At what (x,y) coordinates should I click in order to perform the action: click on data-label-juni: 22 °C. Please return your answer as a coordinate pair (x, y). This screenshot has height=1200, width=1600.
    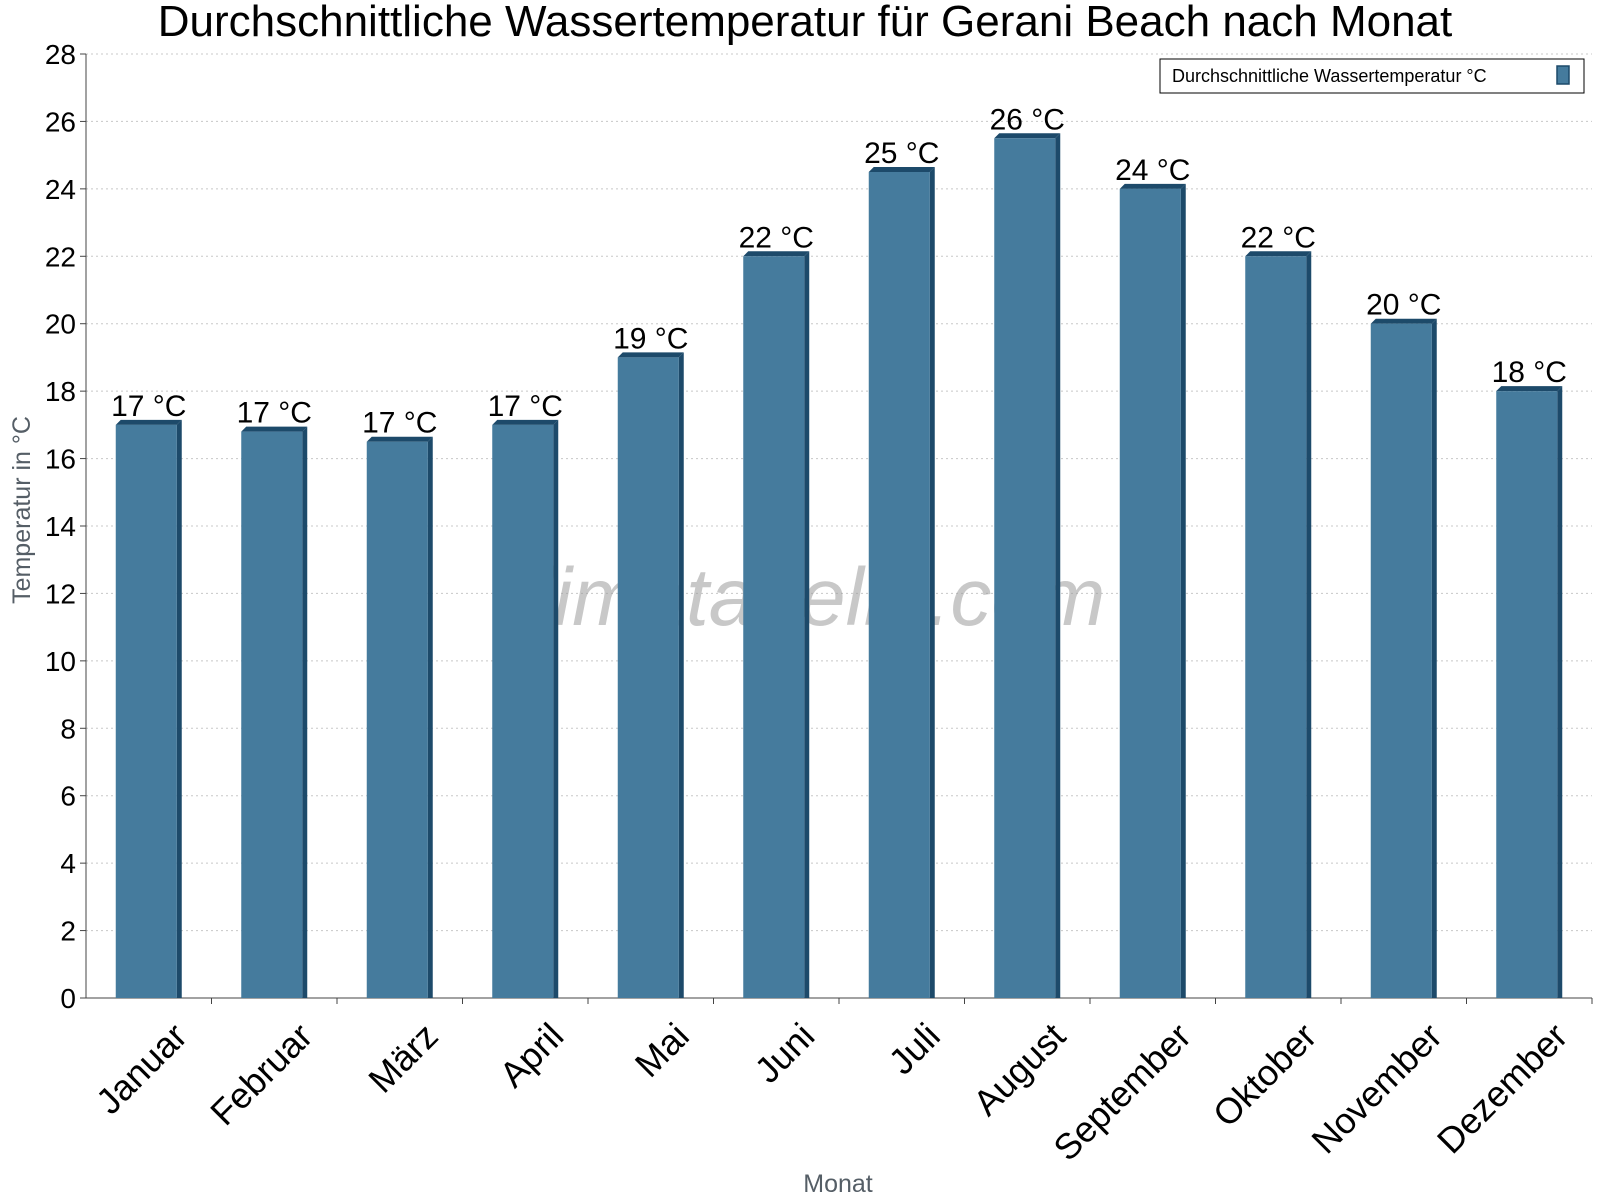
    Looking at the image, I should click on (776, 237).